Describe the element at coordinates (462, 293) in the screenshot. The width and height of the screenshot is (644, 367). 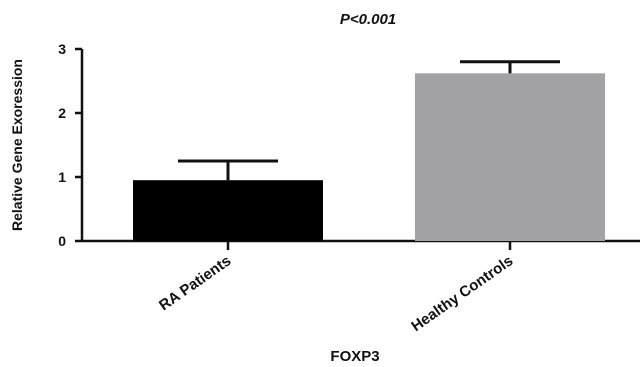
I see `x-tick-label: Healthy Controls` at that location.